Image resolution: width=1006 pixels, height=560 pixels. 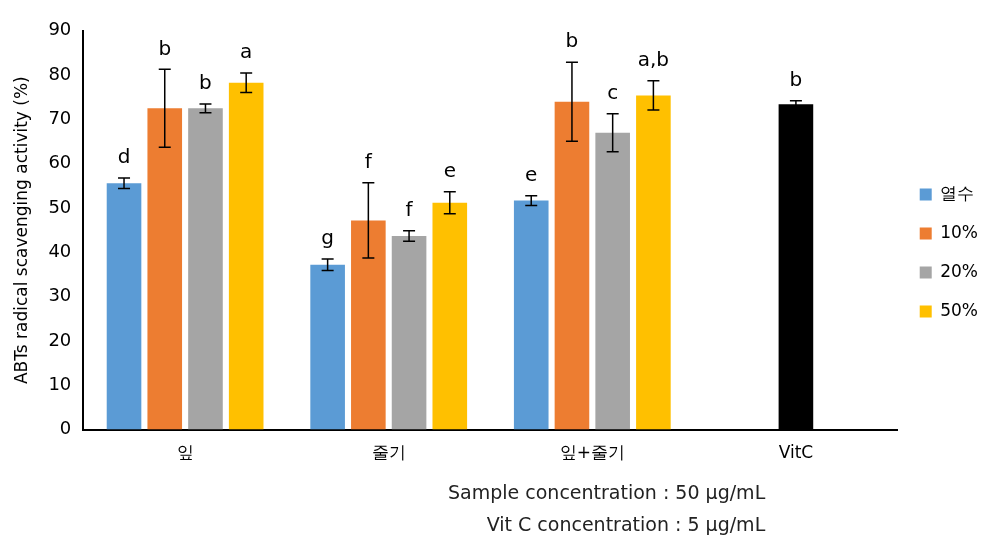 What do you see at coordinates (959, 309) in the screenshot?
I see `legend-label: 50%` at bounding box center [959, 309].